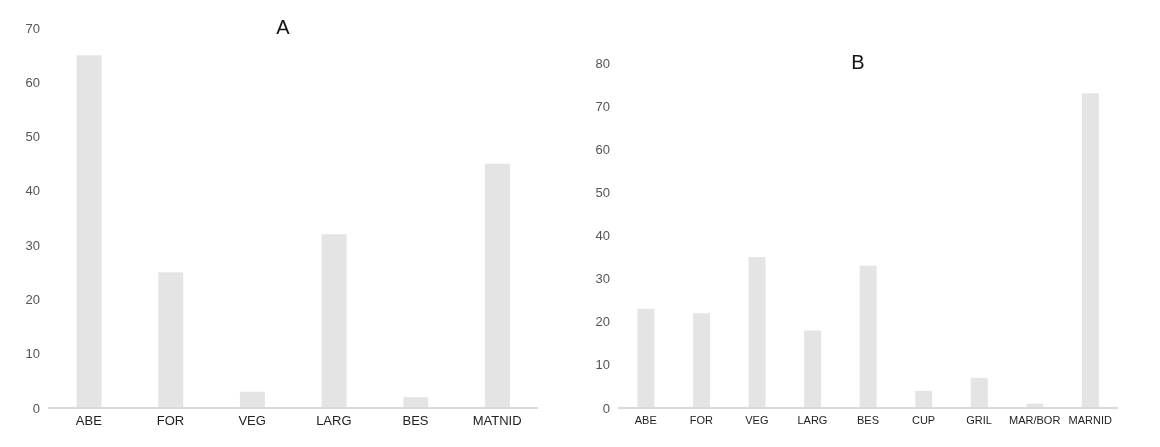  Describe the element at coordinates (979, 419) in the screenshot. I see `x-tick-label: GRIL` at that location.